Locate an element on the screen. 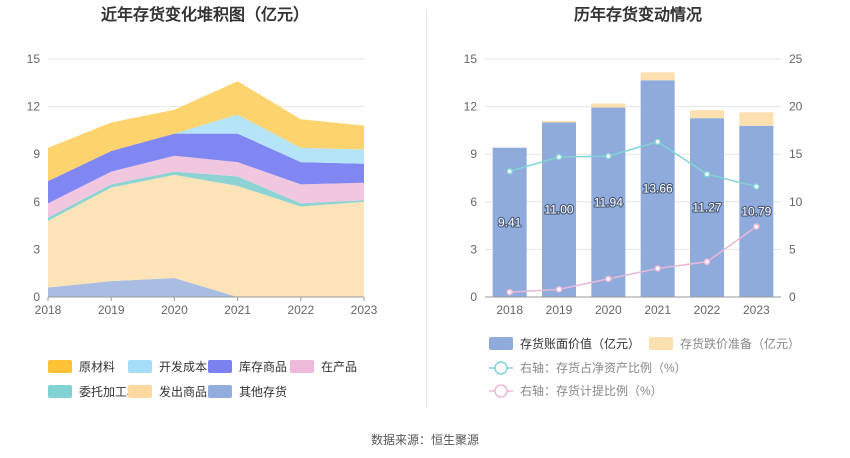 The height and width of the screenshot is (458, 850). bar-value-label: 10.79 is located at coordinates (756, 211).